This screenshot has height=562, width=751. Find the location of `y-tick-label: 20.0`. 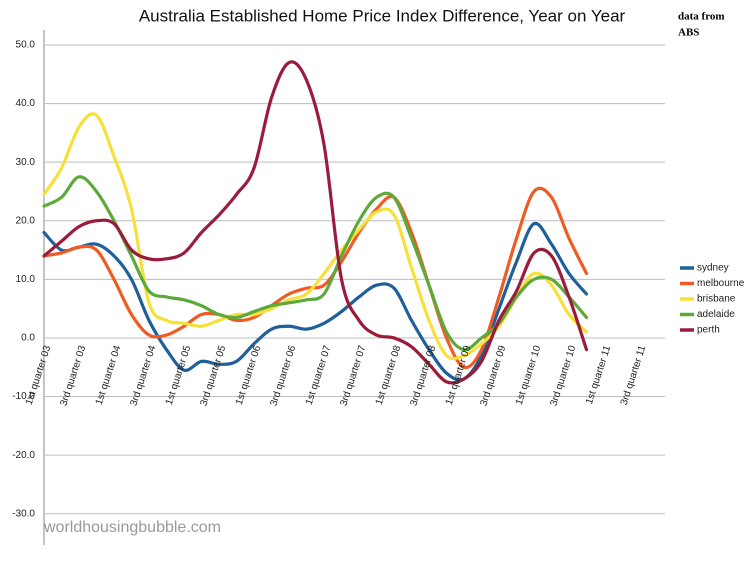

y-tick-label: 20.0 is located at coordinates (26, 220).